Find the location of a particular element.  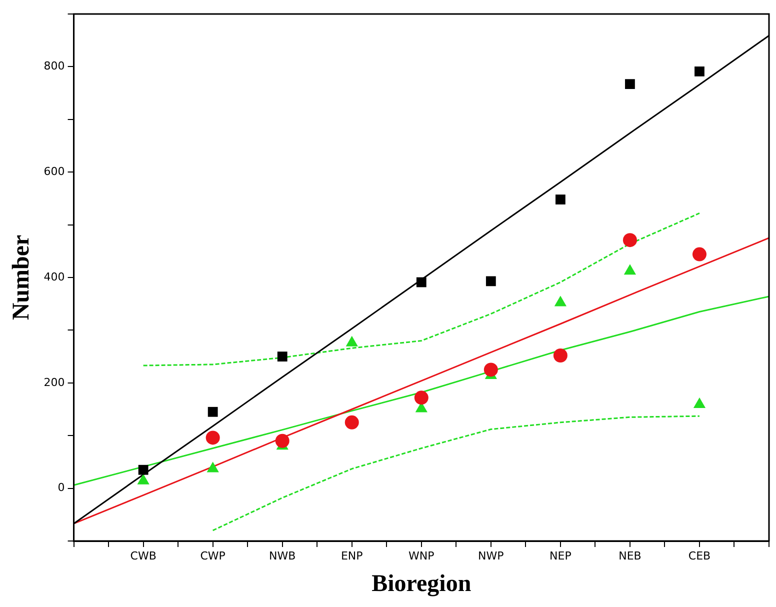

y-tick-label: 600 is located at coordinates (54, 171).